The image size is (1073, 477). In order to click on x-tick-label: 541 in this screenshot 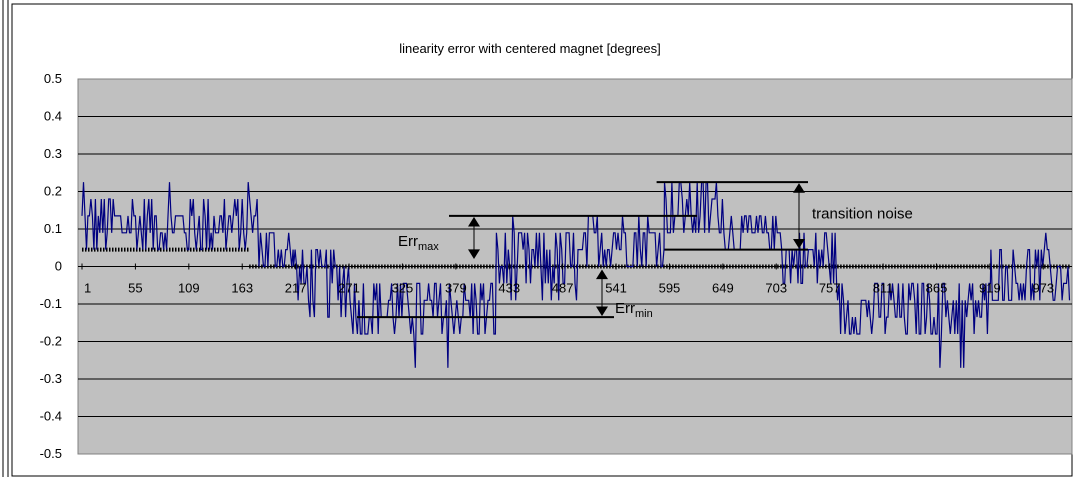, I will do `click(616, 288)`.